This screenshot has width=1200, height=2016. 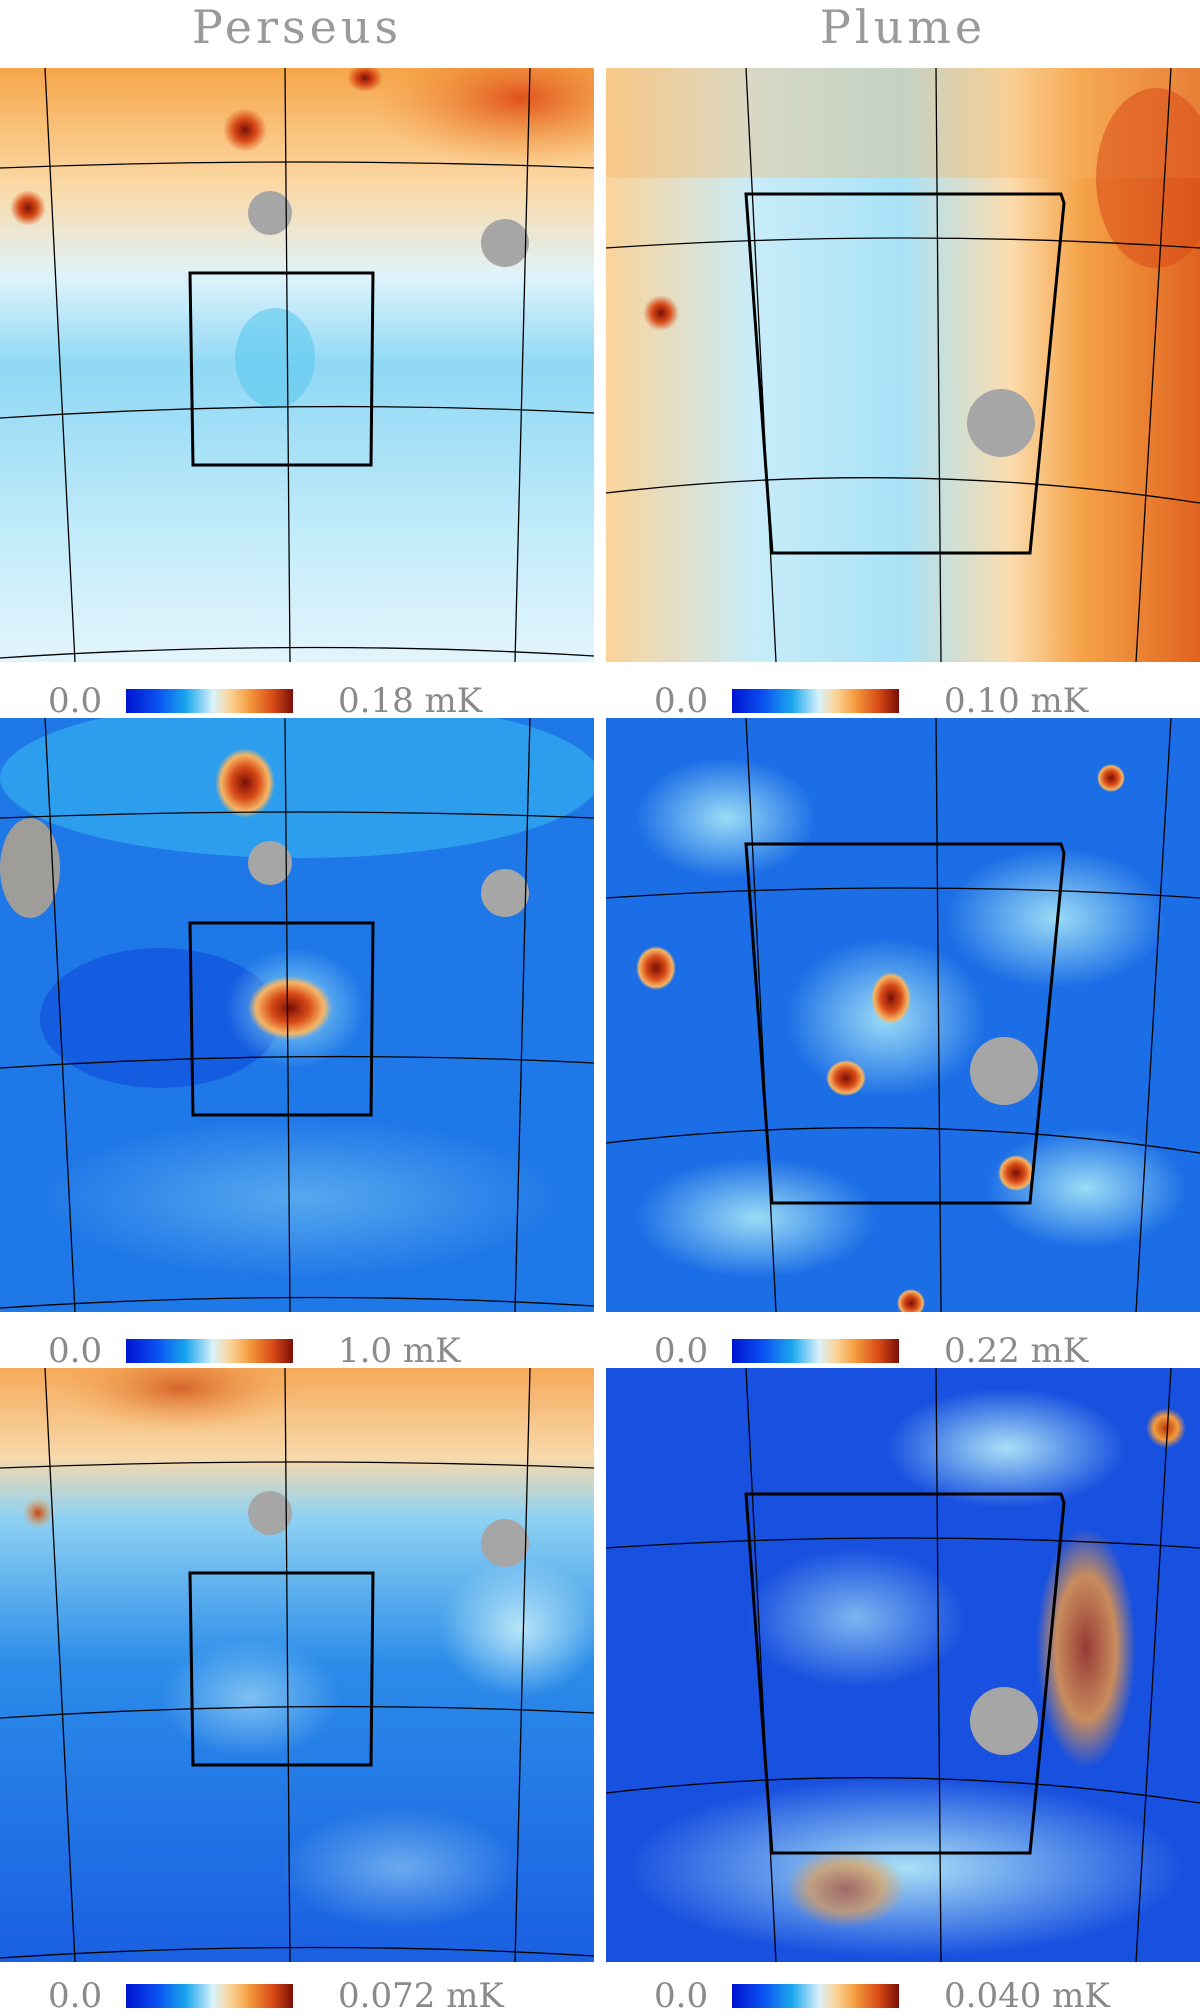 What do you see at coordinates (1016, 701) in the screenshot?
I see `scale-max-label: 0.10 mK` at bounding box center [1016, 701].